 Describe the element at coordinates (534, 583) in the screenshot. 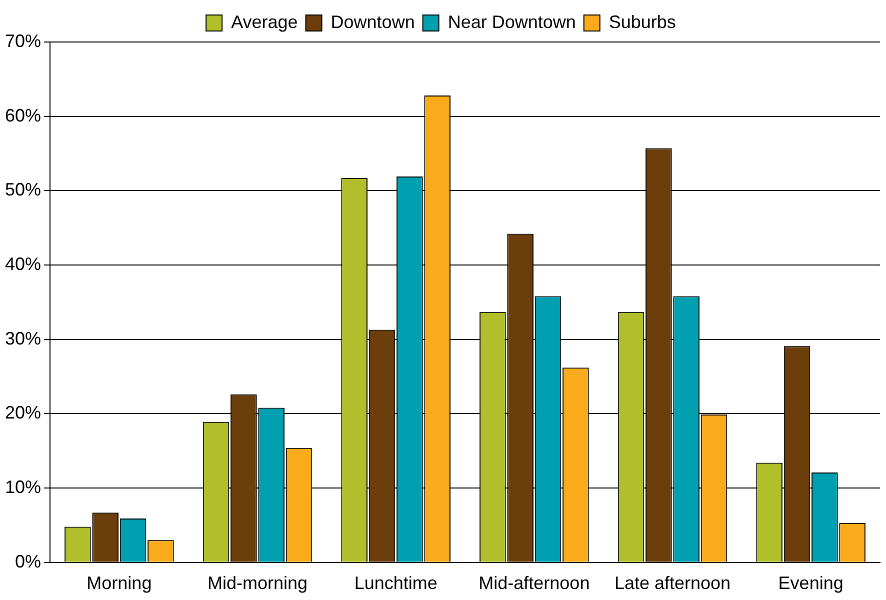

I see `x-tick-label: Mid-afternoon` at that location.